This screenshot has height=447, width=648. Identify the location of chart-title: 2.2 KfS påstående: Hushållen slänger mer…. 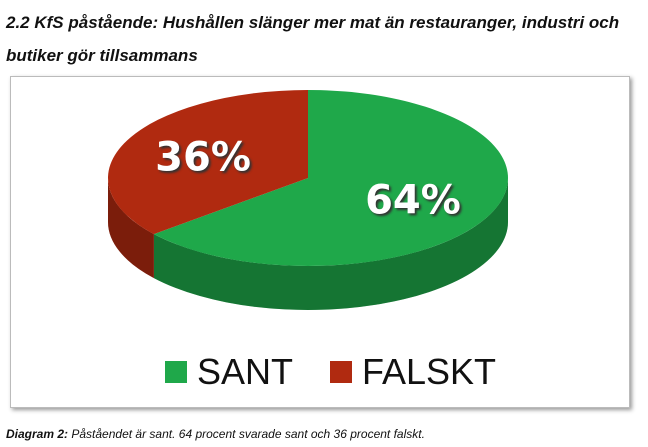
(313, 39).